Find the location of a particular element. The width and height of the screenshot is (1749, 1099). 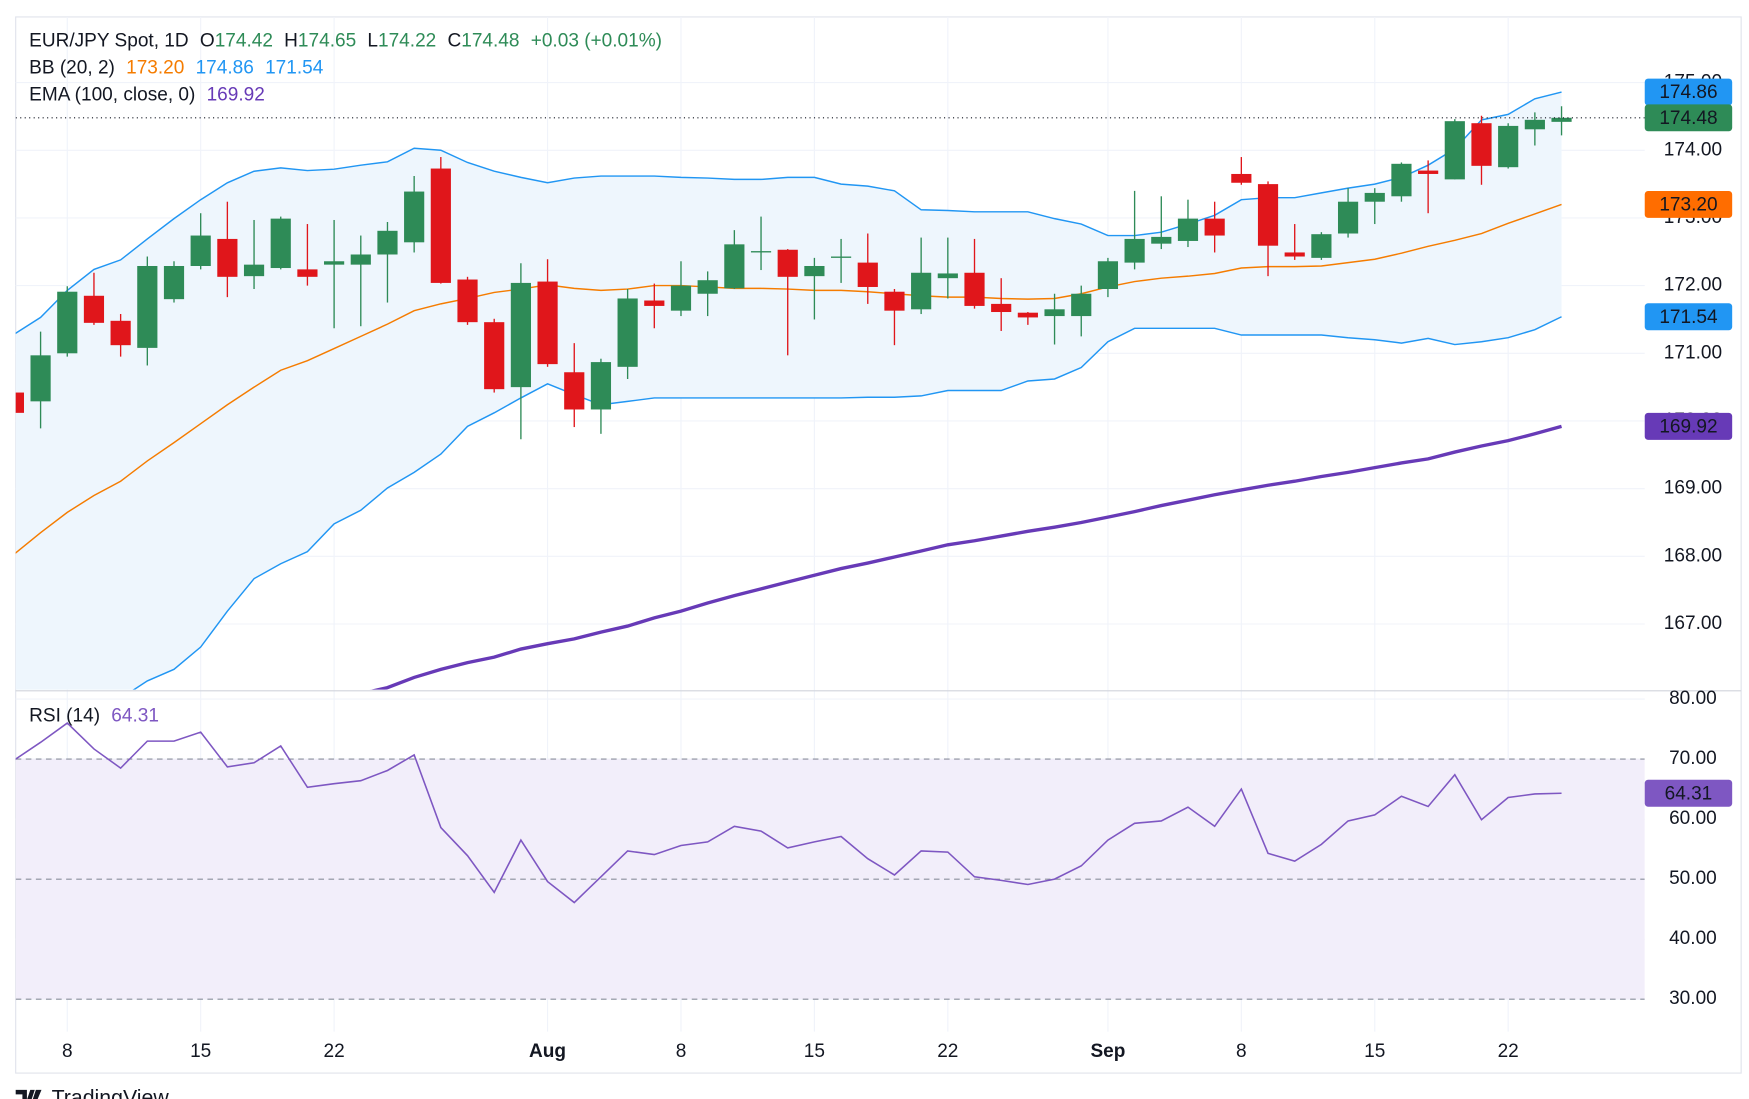

legend-row: RSI (14) 64.31 is located at coordinates (94, 716).